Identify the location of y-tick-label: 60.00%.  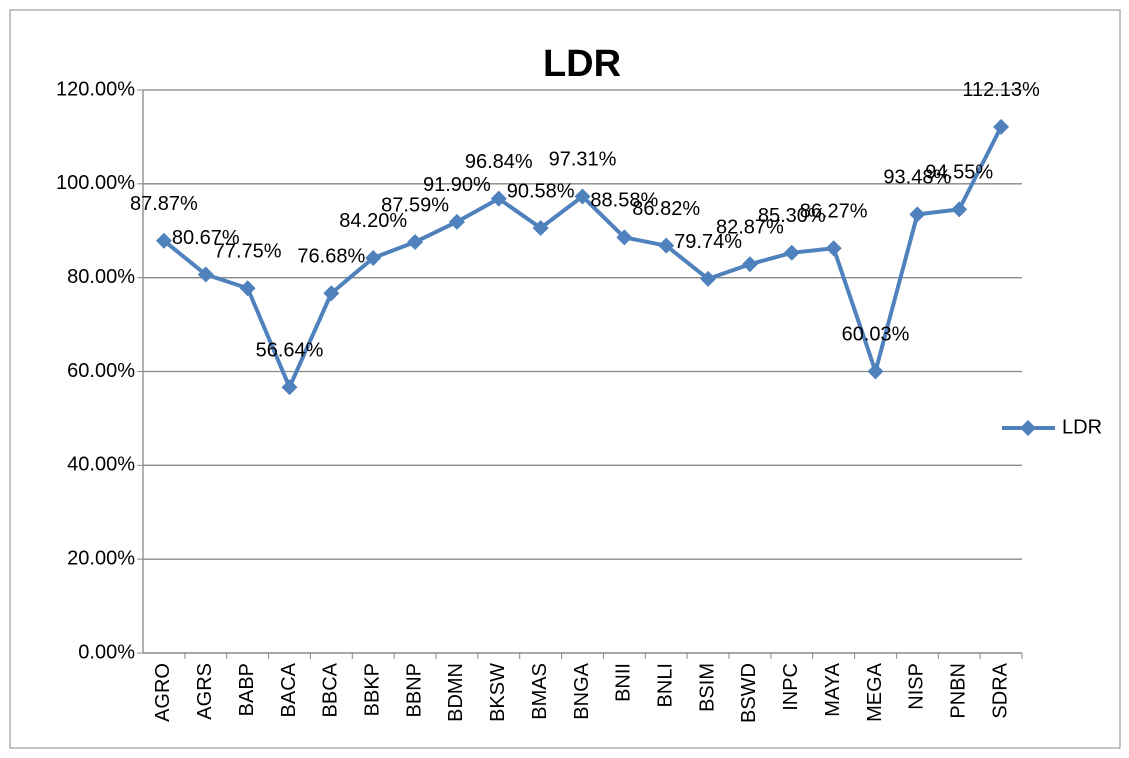
(101, 371).